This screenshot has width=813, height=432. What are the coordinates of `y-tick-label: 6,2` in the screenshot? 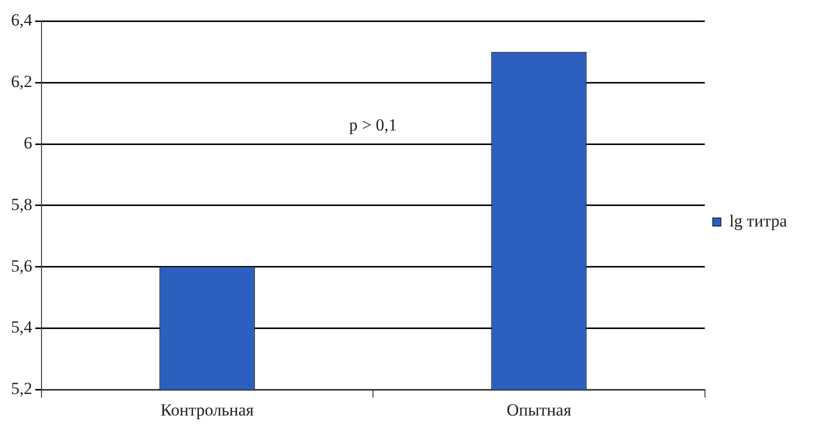 It's located at (21, 82).